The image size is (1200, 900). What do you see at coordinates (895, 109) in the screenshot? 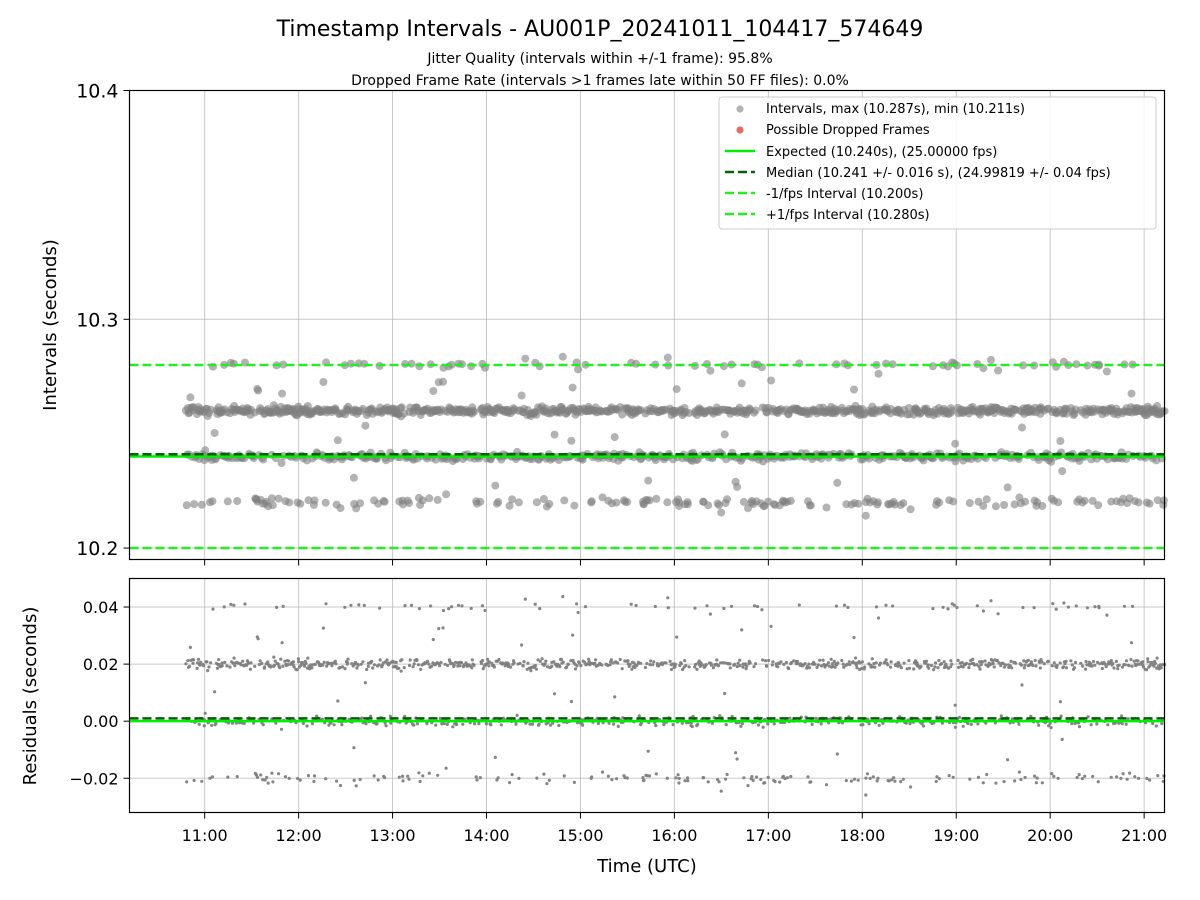
I see `legend-label-intervals: Intervals, max (10.287s), min (10.211s)` at bounding box center [895, 109].